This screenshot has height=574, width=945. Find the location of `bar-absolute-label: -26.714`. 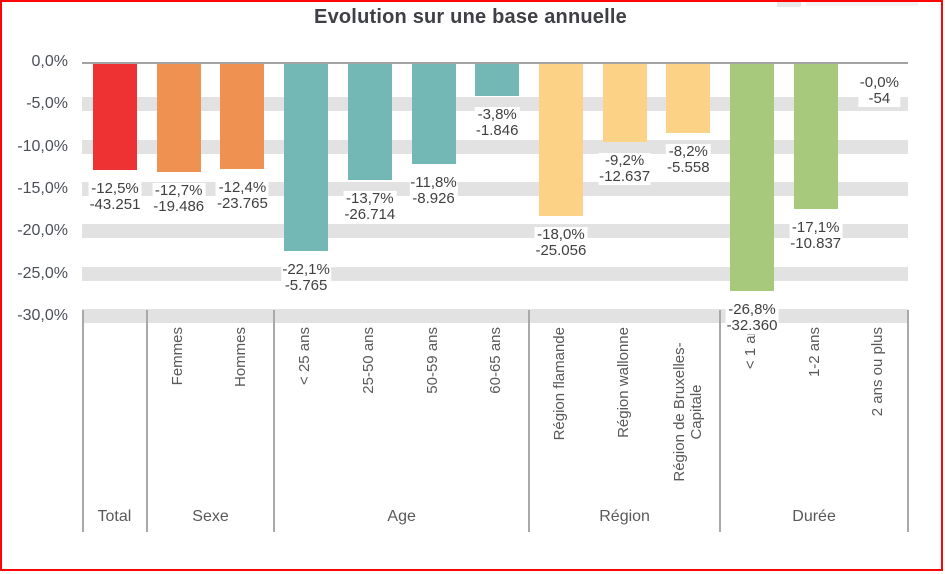

bar-absolute-label: -26.714 is located at coordinates (370, 215).